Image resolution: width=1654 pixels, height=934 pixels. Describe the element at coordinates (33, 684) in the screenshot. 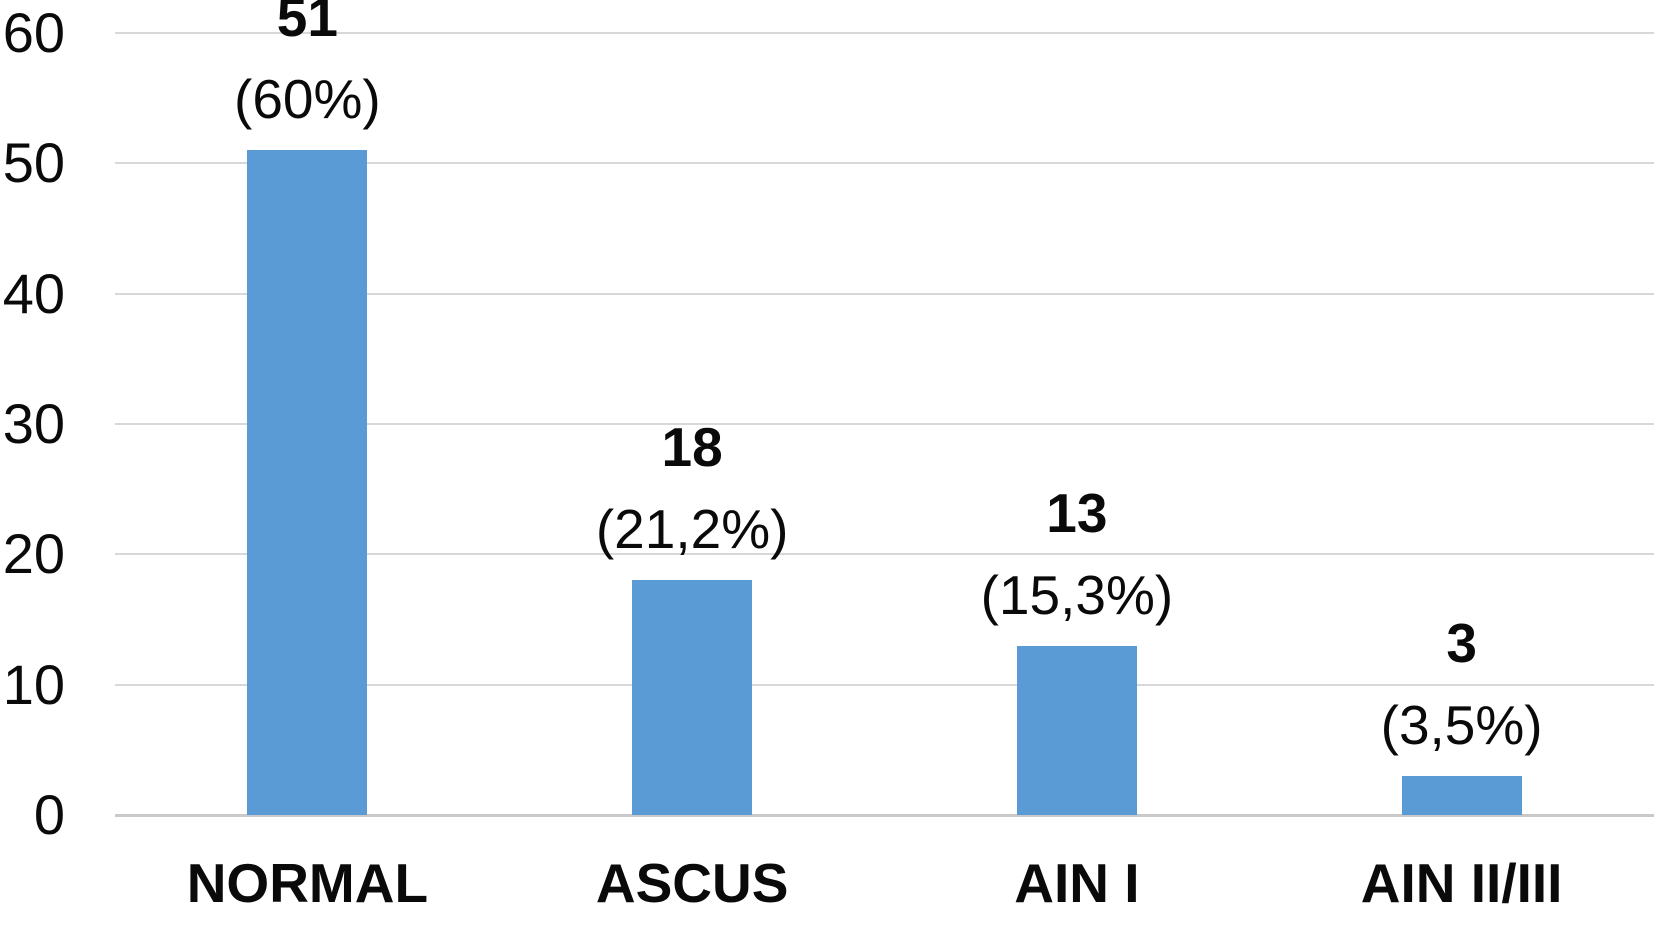

I see `y-axis-tick-label: 10` at that location.